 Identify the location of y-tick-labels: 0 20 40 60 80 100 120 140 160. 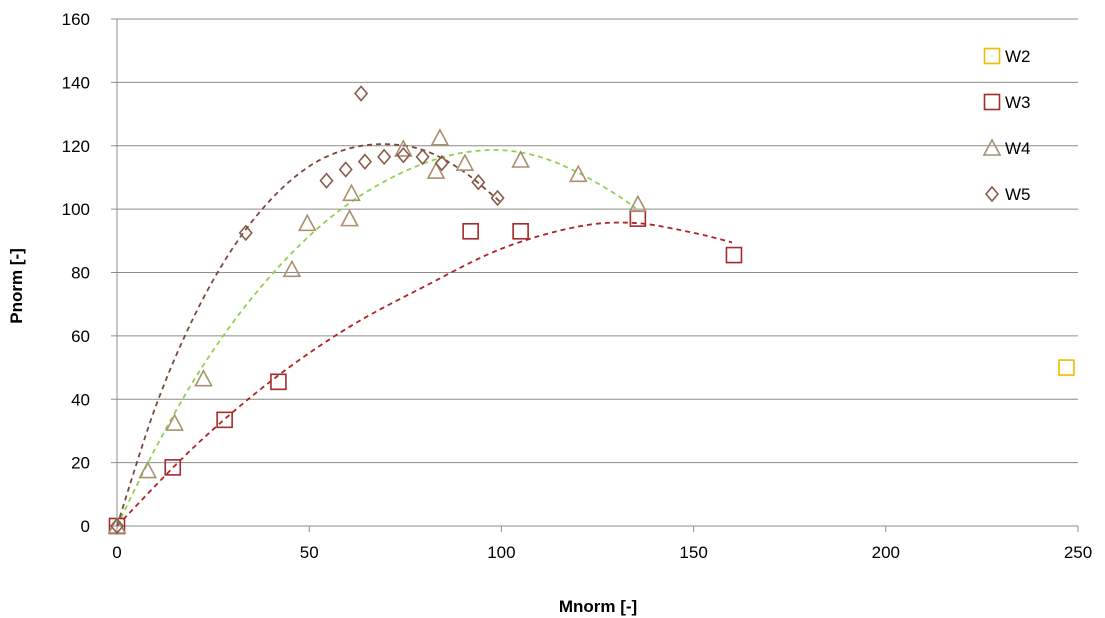
(89, 273).